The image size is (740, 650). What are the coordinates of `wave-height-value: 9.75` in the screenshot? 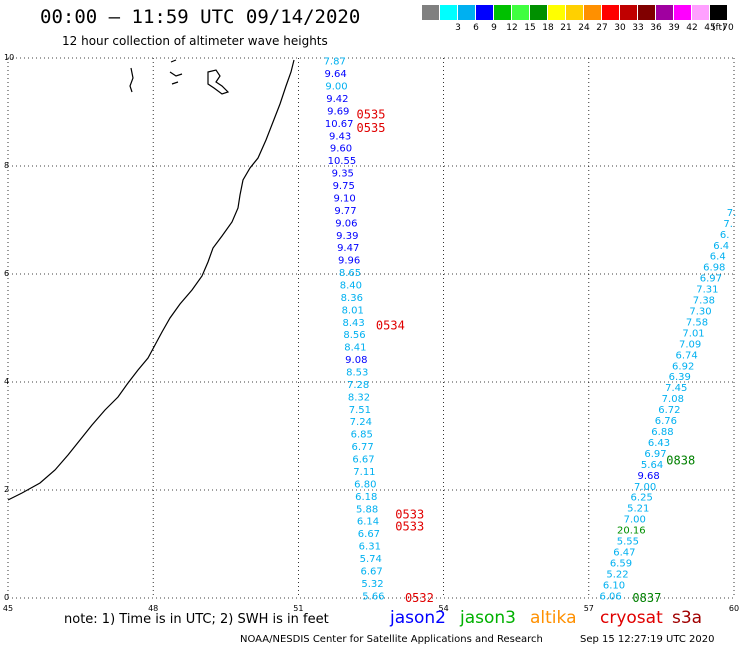 It's located at (344, 186).